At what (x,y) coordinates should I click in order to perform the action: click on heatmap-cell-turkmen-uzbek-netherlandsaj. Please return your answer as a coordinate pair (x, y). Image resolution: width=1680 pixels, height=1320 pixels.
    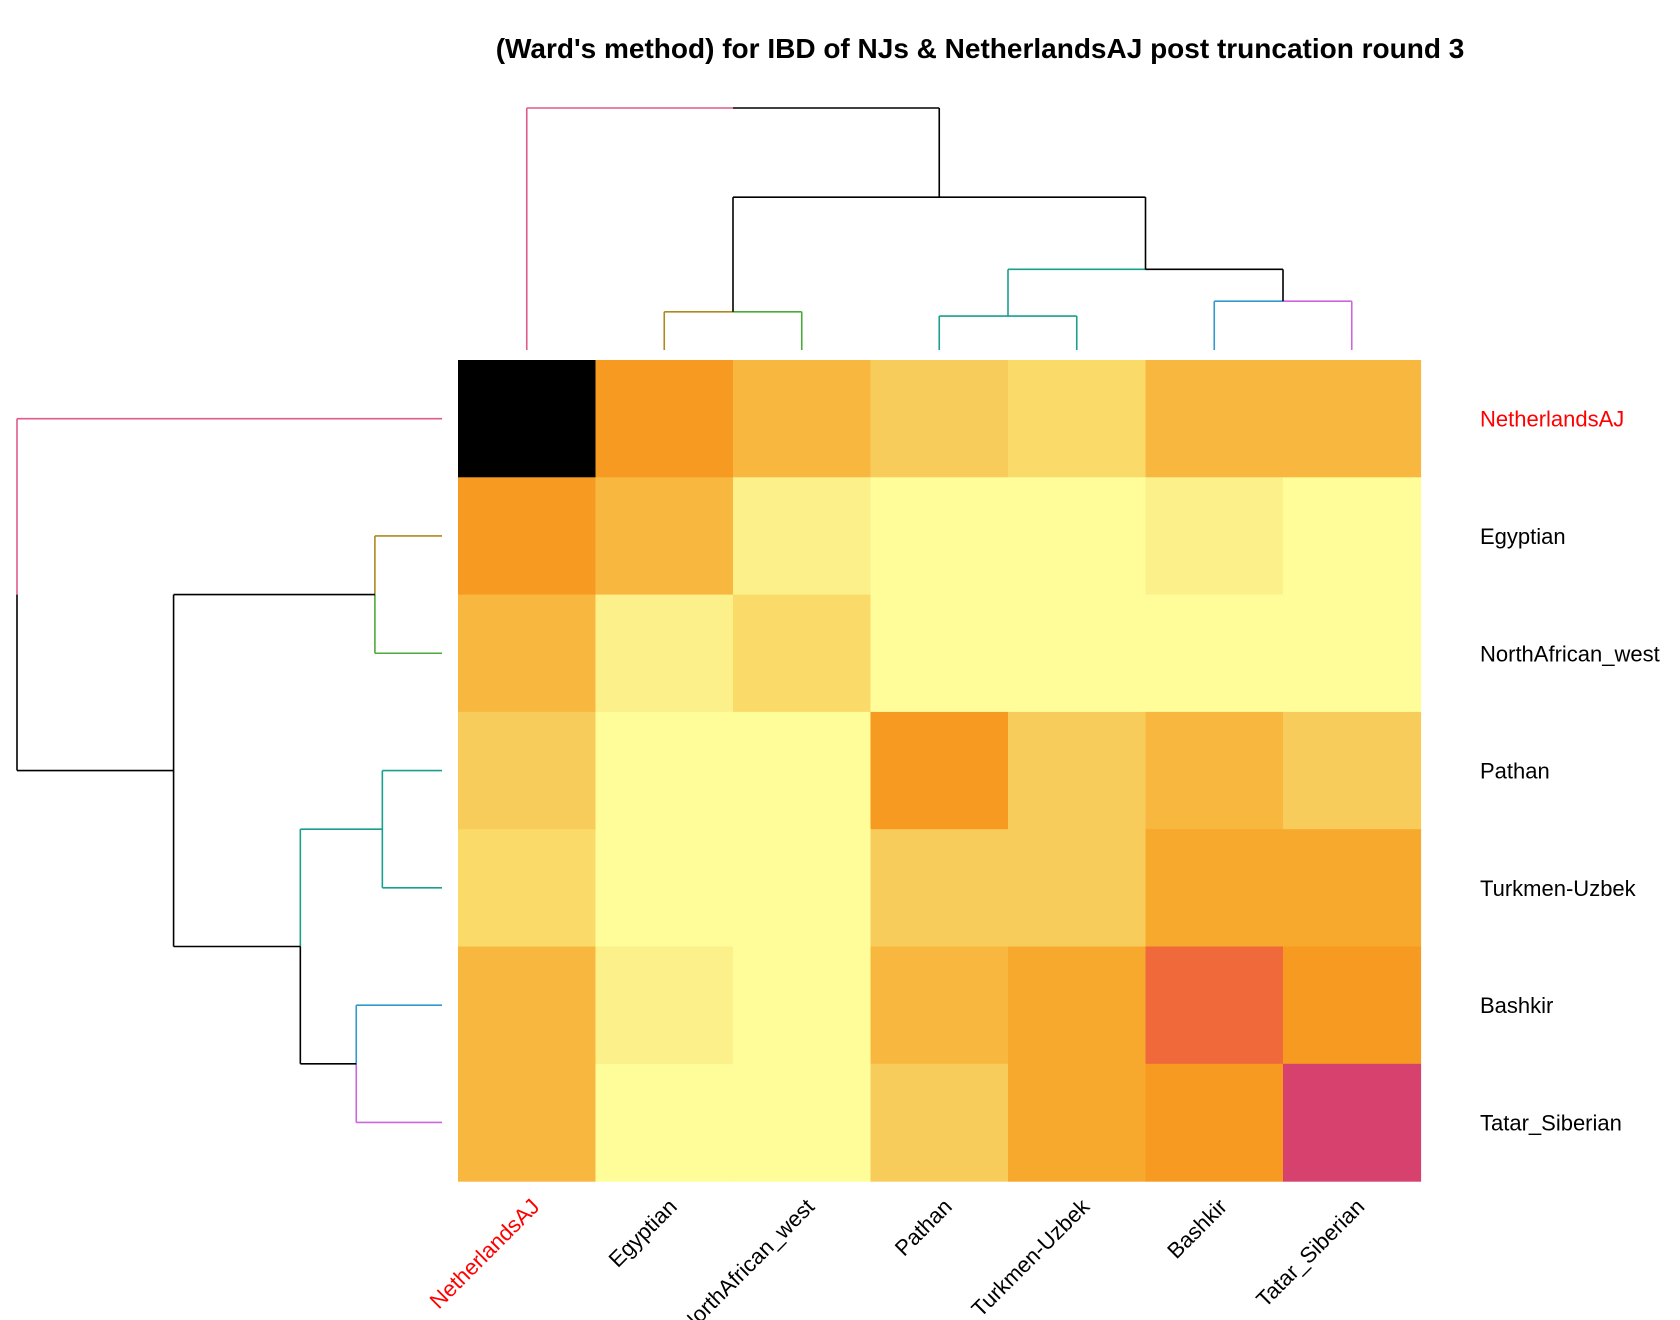
    Looking at the image, I should click on (527, 888).